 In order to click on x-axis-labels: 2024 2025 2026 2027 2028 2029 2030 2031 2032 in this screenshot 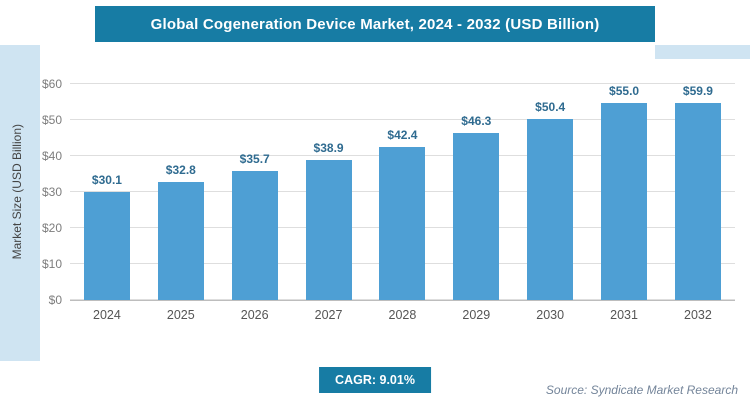, I will do `click(402, 315)`.